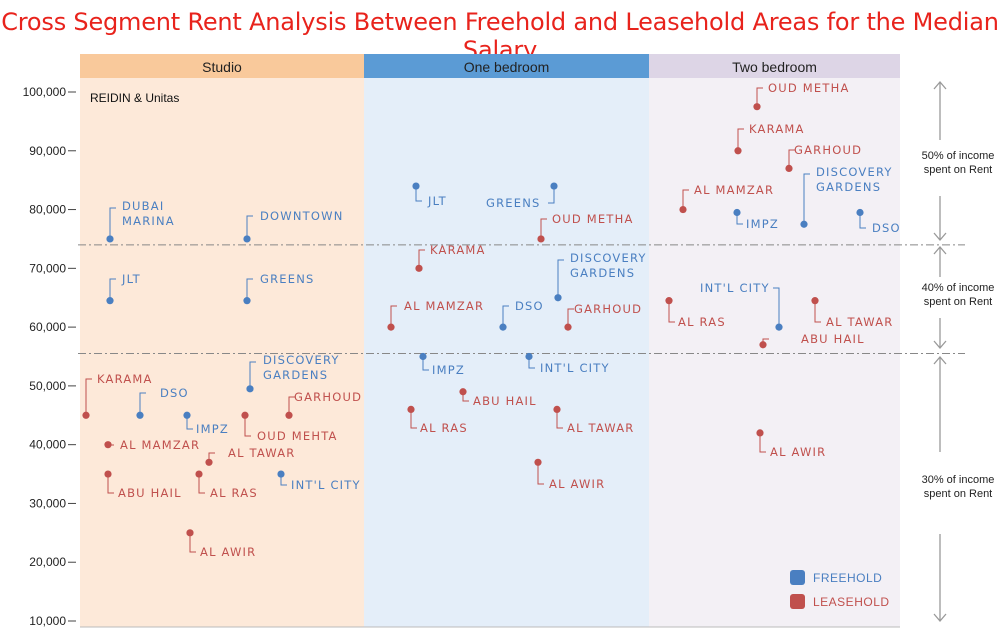 Image resolution: width=1000 pixels, height=642 pixels. I want to click on segment-header-two-bedroom, so click(774, 66).